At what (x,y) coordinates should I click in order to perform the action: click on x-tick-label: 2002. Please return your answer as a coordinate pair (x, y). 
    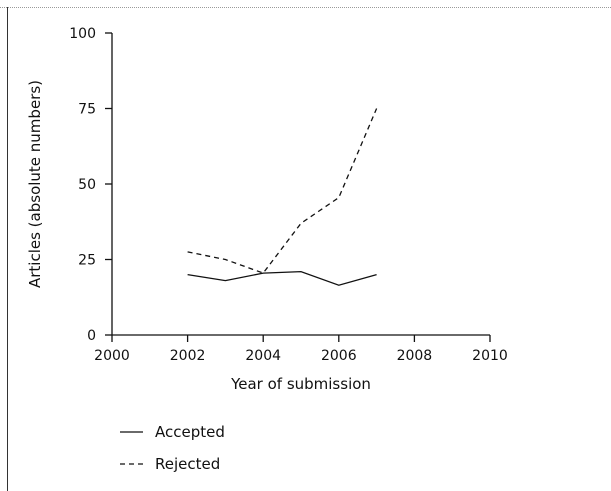
    Looking at the image, I should click on (188, 356).